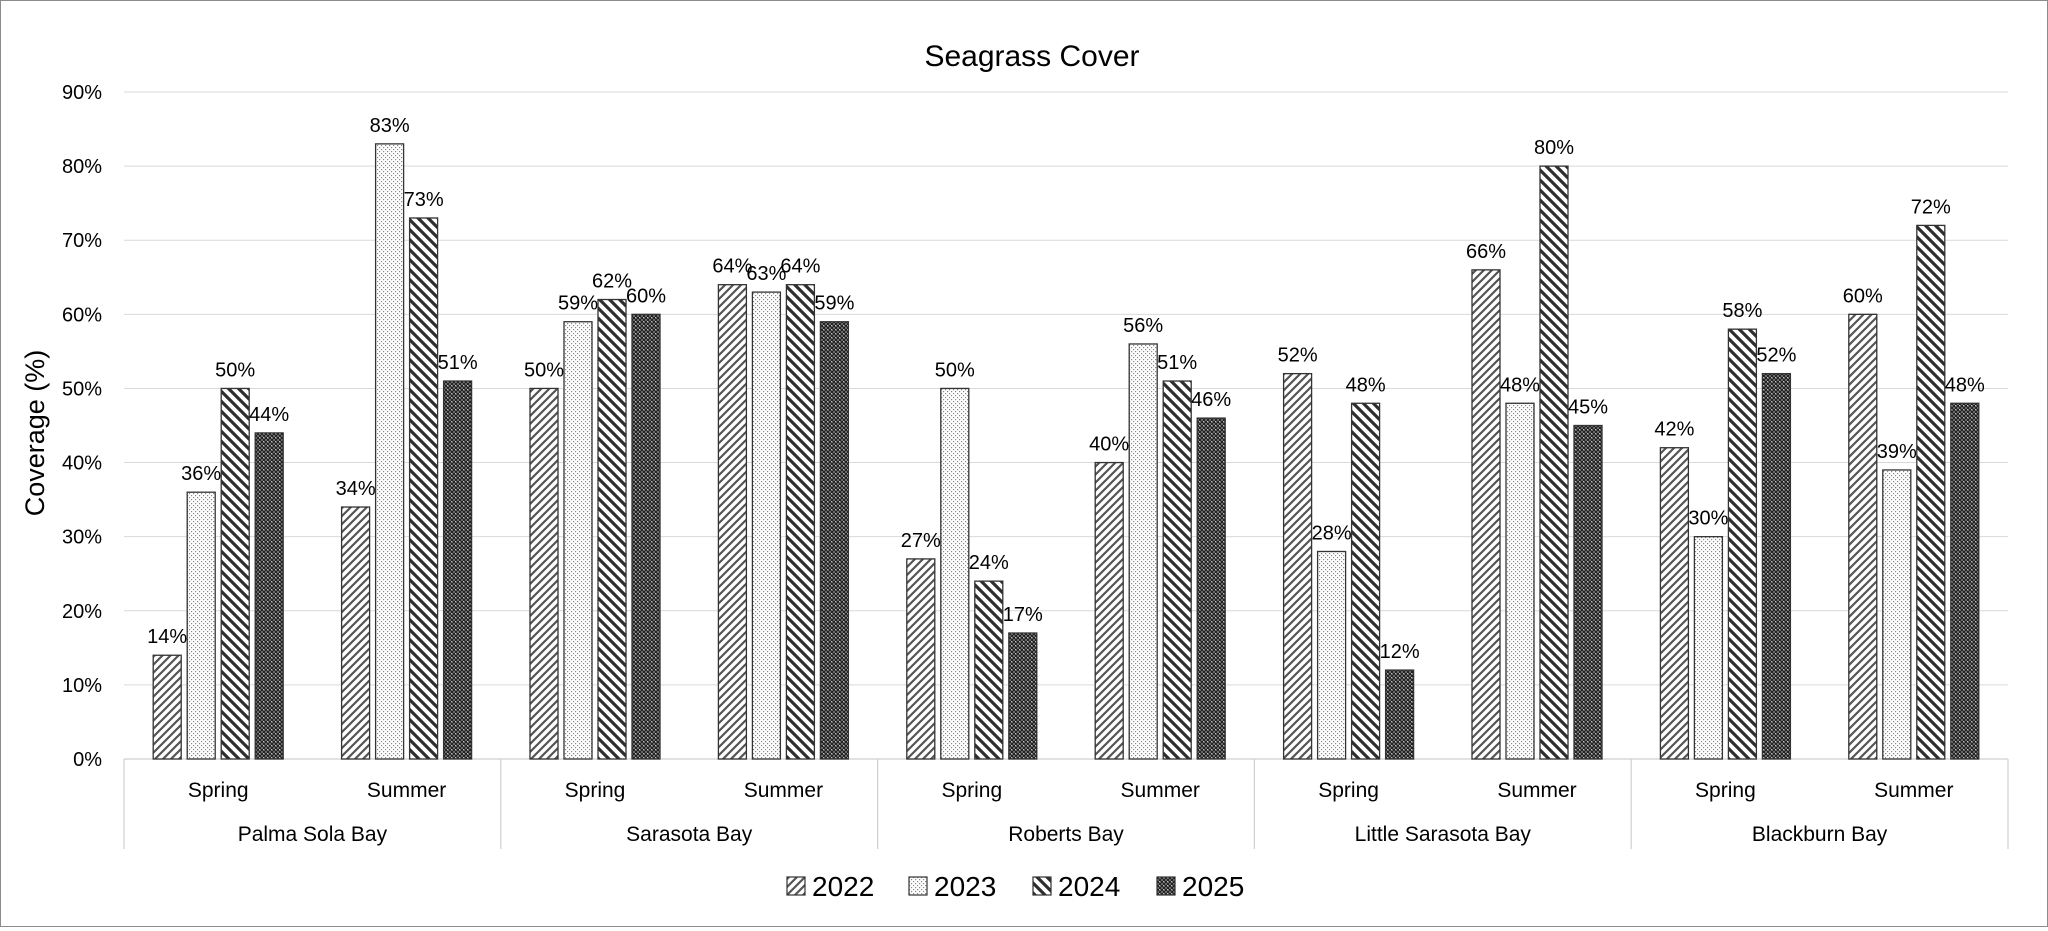 This screenshot has height=931, width=2048. I want to click on y-axis-label: Coverage (%), so click(35, 433).